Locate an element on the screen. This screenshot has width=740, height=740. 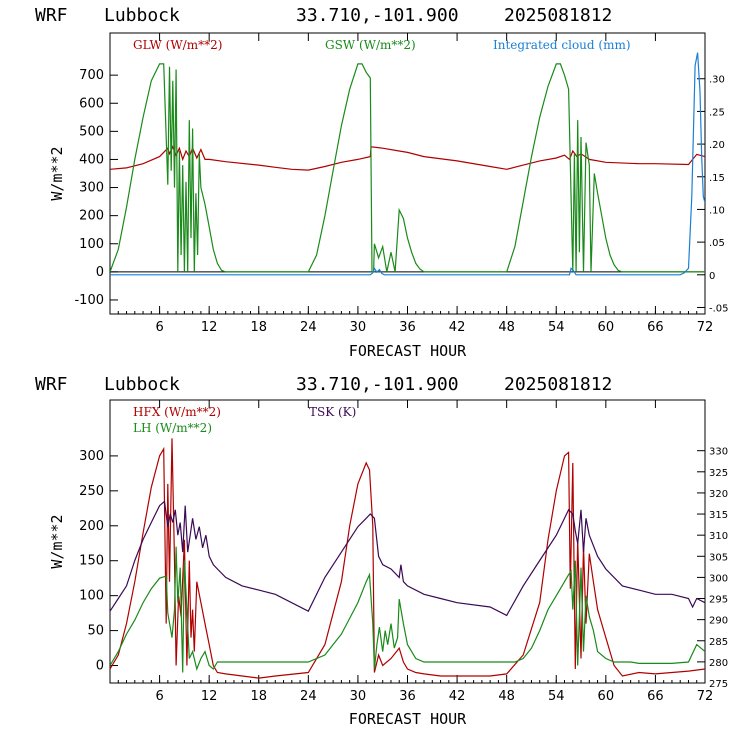
y2-tick-label: 320 is located at coordinates (718, 494).